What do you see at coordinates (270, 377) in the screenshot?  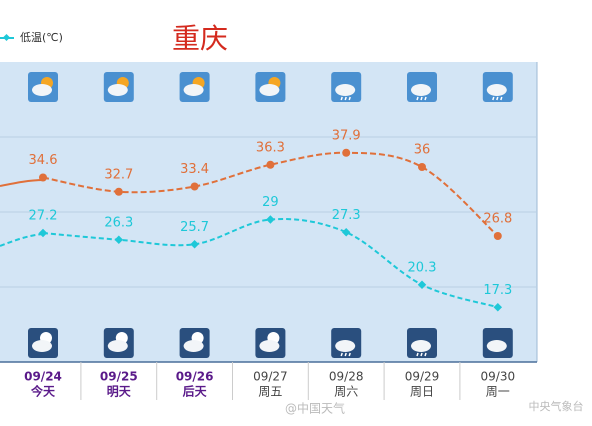 I see `x-tick-label: 09/27` at bounding box center [270, 377].